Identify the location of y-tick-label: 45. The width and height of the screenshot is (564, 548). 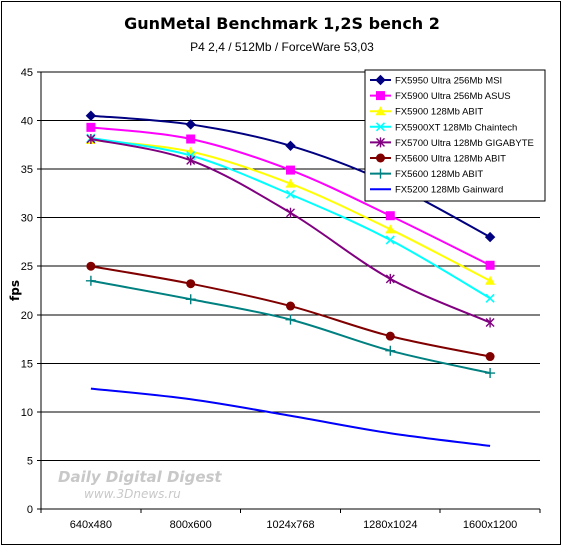
(27, 73).